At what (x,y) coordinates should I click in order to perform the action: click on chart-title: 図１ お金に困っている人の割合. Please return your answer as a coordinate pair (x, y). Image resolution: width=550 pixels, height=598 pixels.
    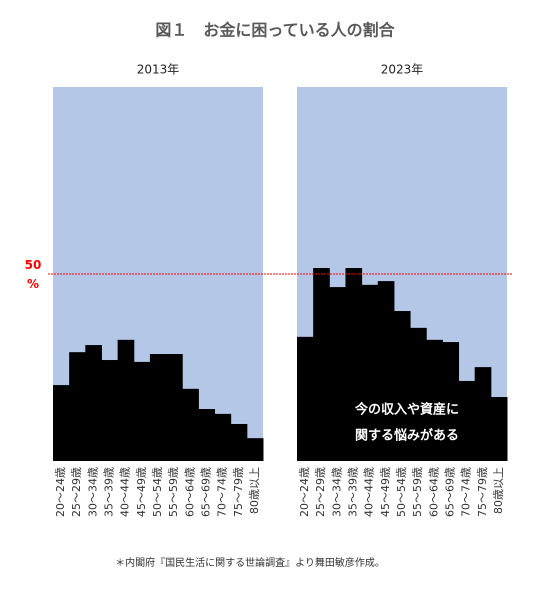
    Looking at the image, I should click on (275, 30).